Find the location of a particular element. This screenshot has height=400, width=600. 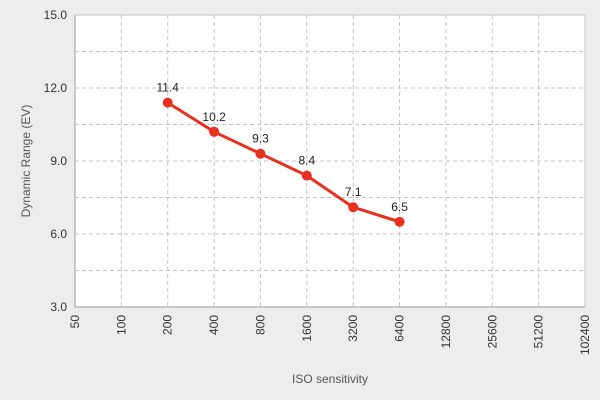

x-tick-label: 1600 is located at coordinates (307, 328).